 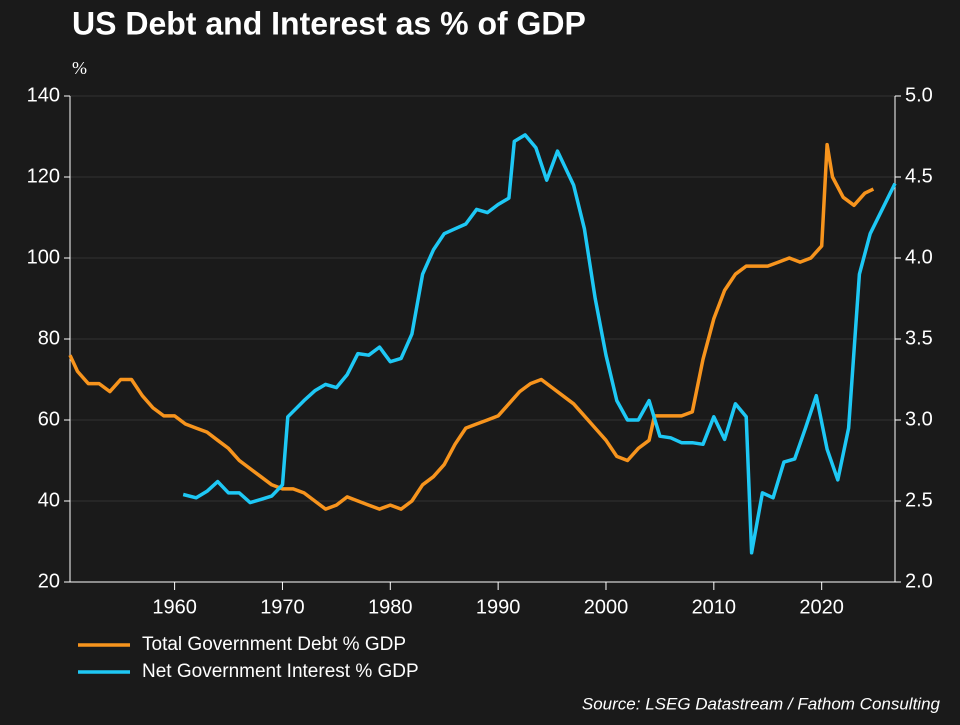 I want to click on x-tick-label: 2000, so click(x=606, y=607).